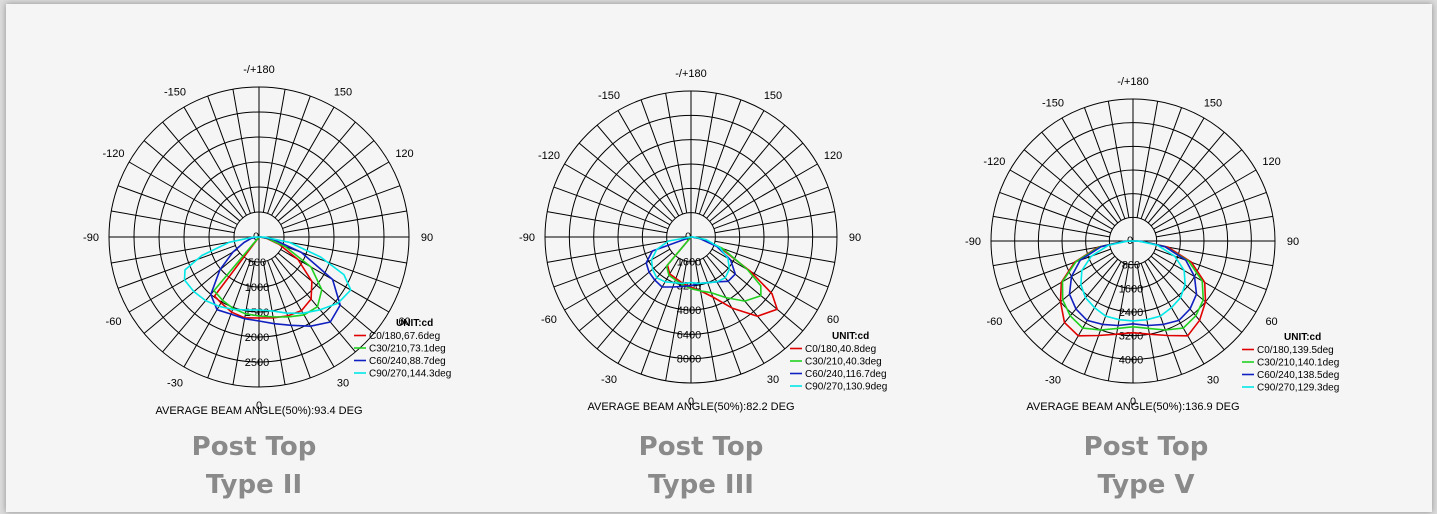 The height and width of the screenshot is (514, 1437). What do you see at coordinates (1295, 350) in the screenshot?
I see `legend-label: C0/180,139.5deg` at bounding box center [1295, 350].